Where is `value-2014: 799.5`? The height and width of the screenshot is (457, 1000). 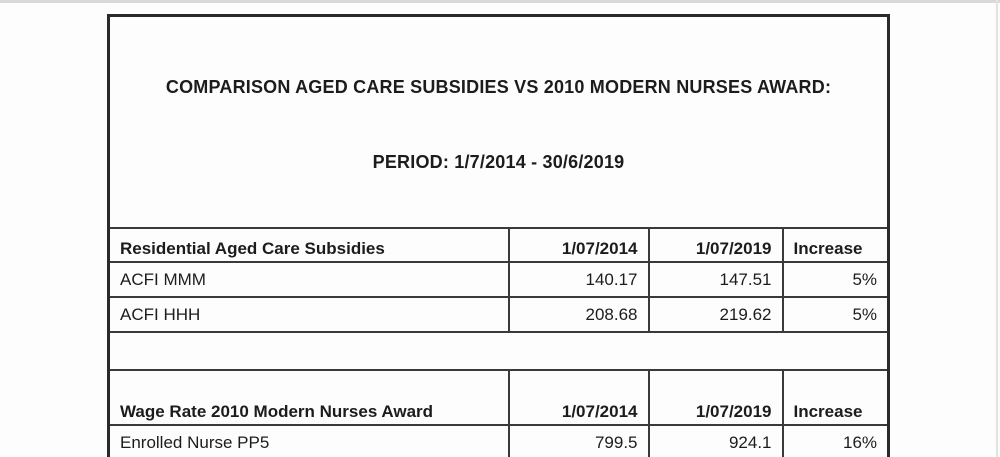
value-2014: 799.5 is located at coordinates (578, 440).